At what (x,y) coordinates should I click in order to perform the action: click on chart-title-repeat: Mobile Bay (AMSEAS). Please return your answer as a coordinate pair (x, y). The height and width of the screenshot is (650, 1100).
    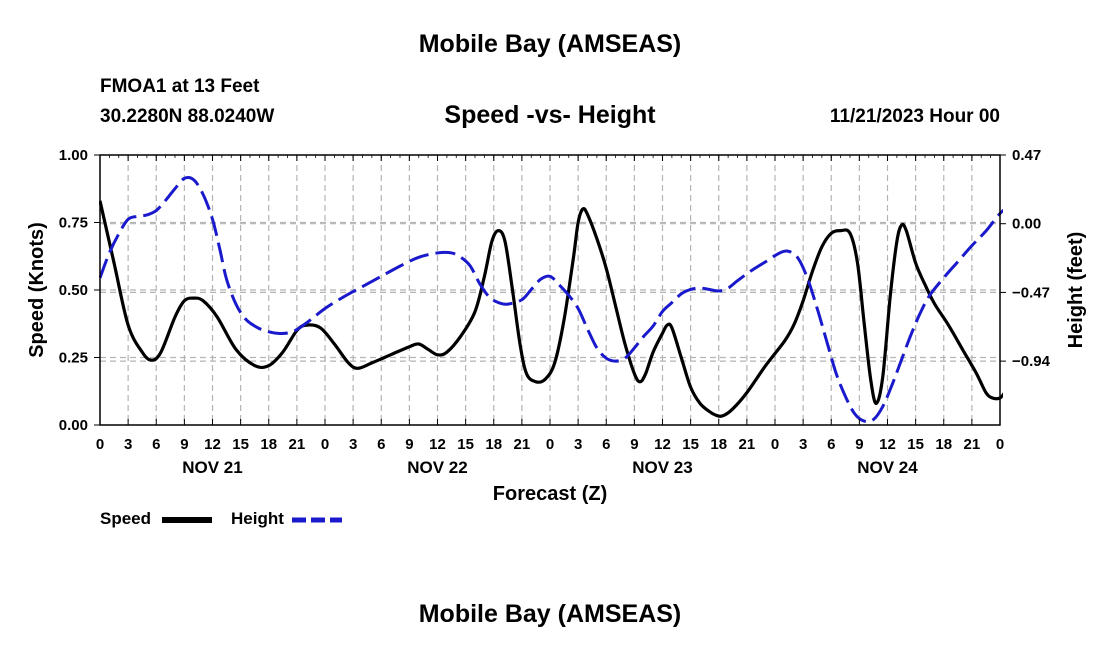
    Looking at the image, I should click on (550, 614).